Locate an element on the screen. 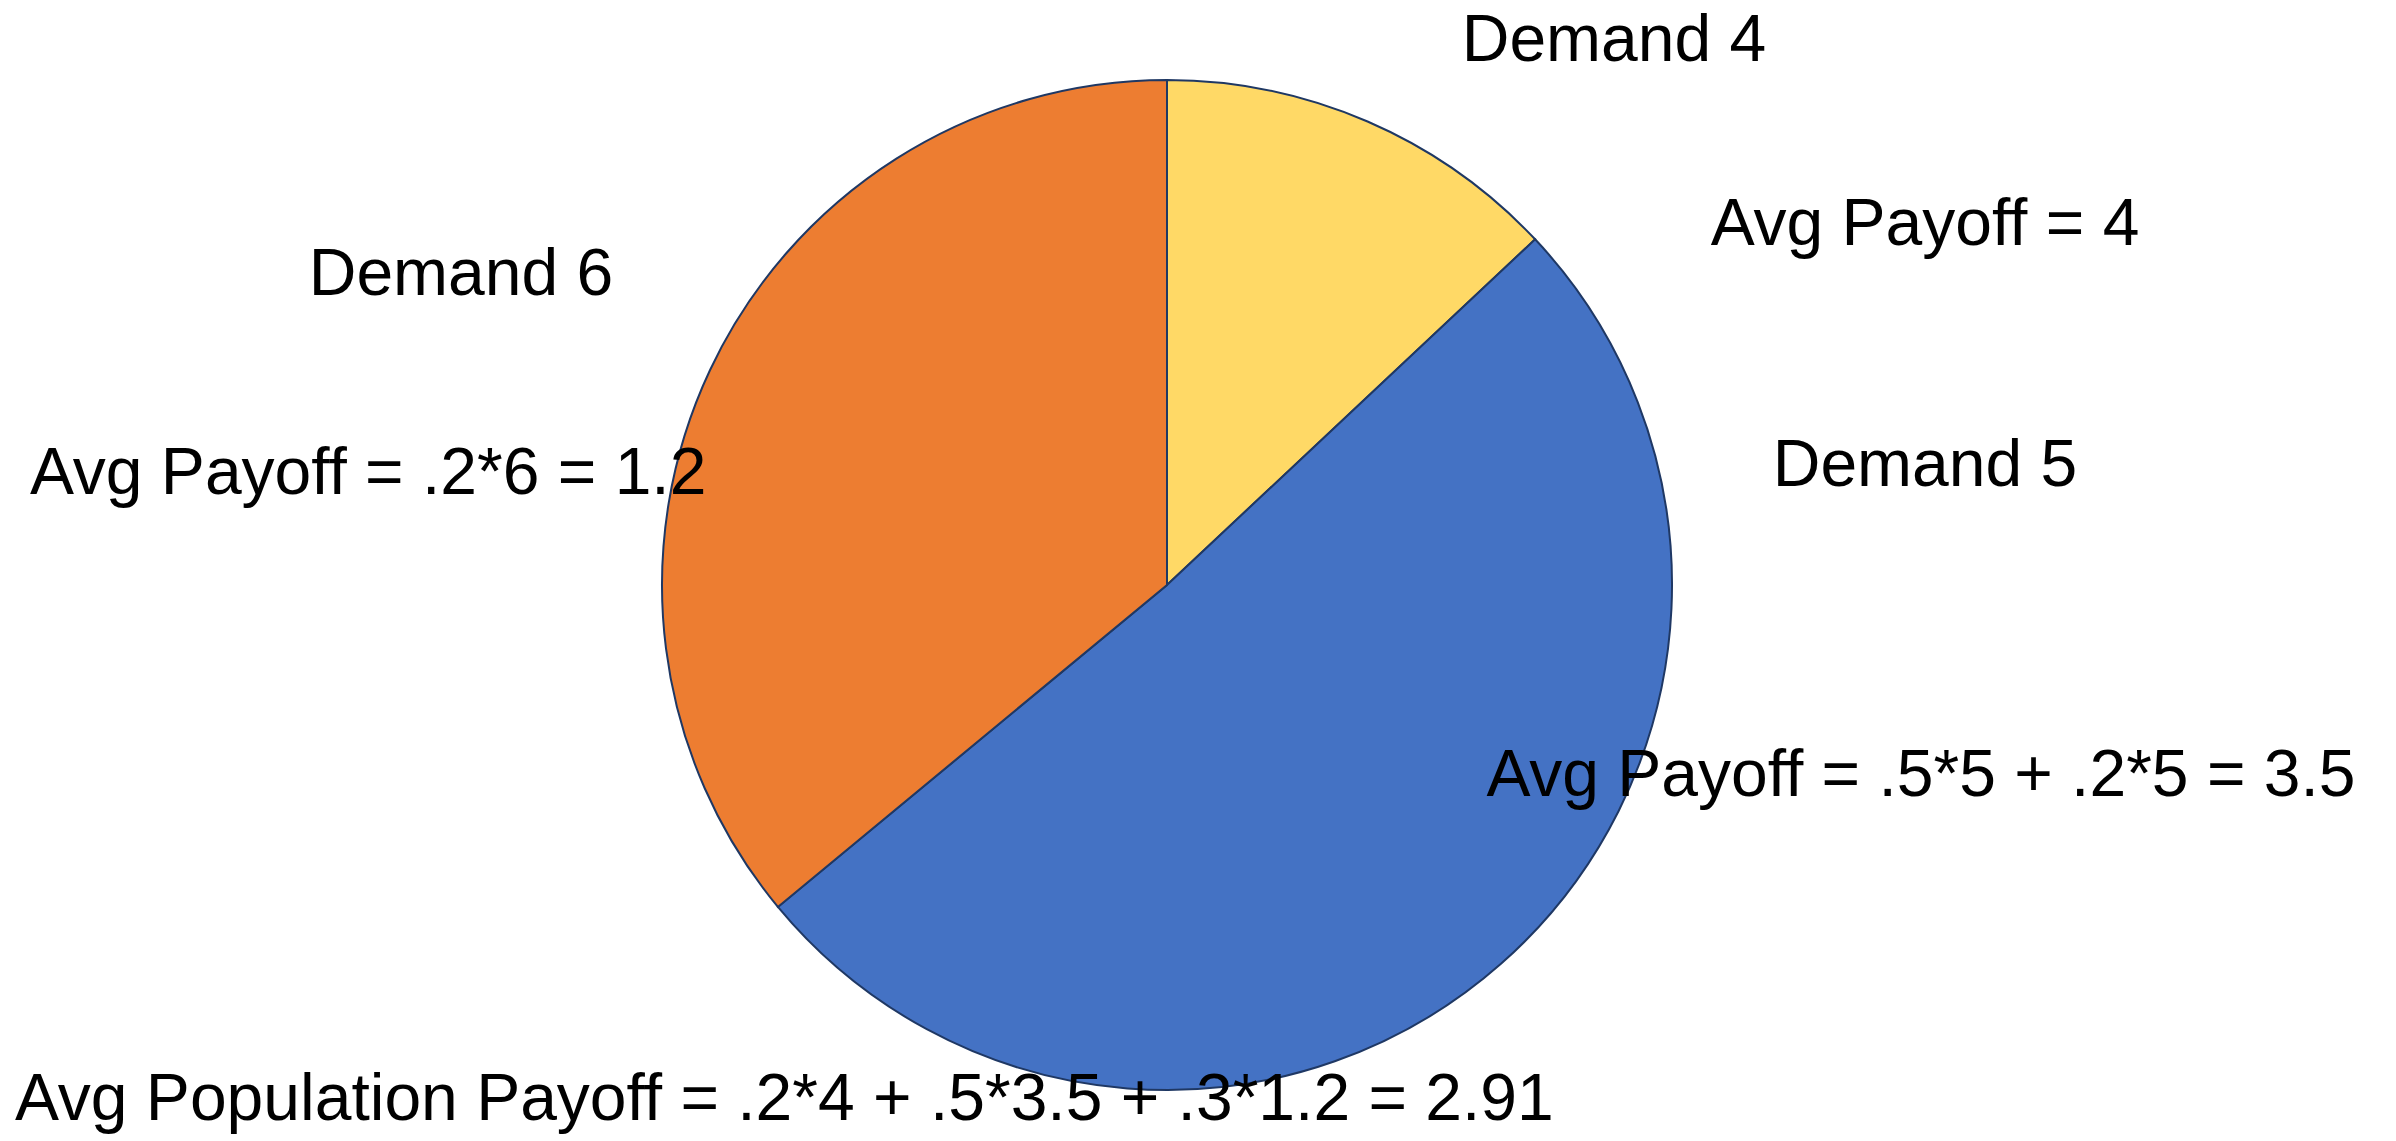 The image size is (2396, 1141). slice-label: Demand 5 is located at coordinates (1925, 463).